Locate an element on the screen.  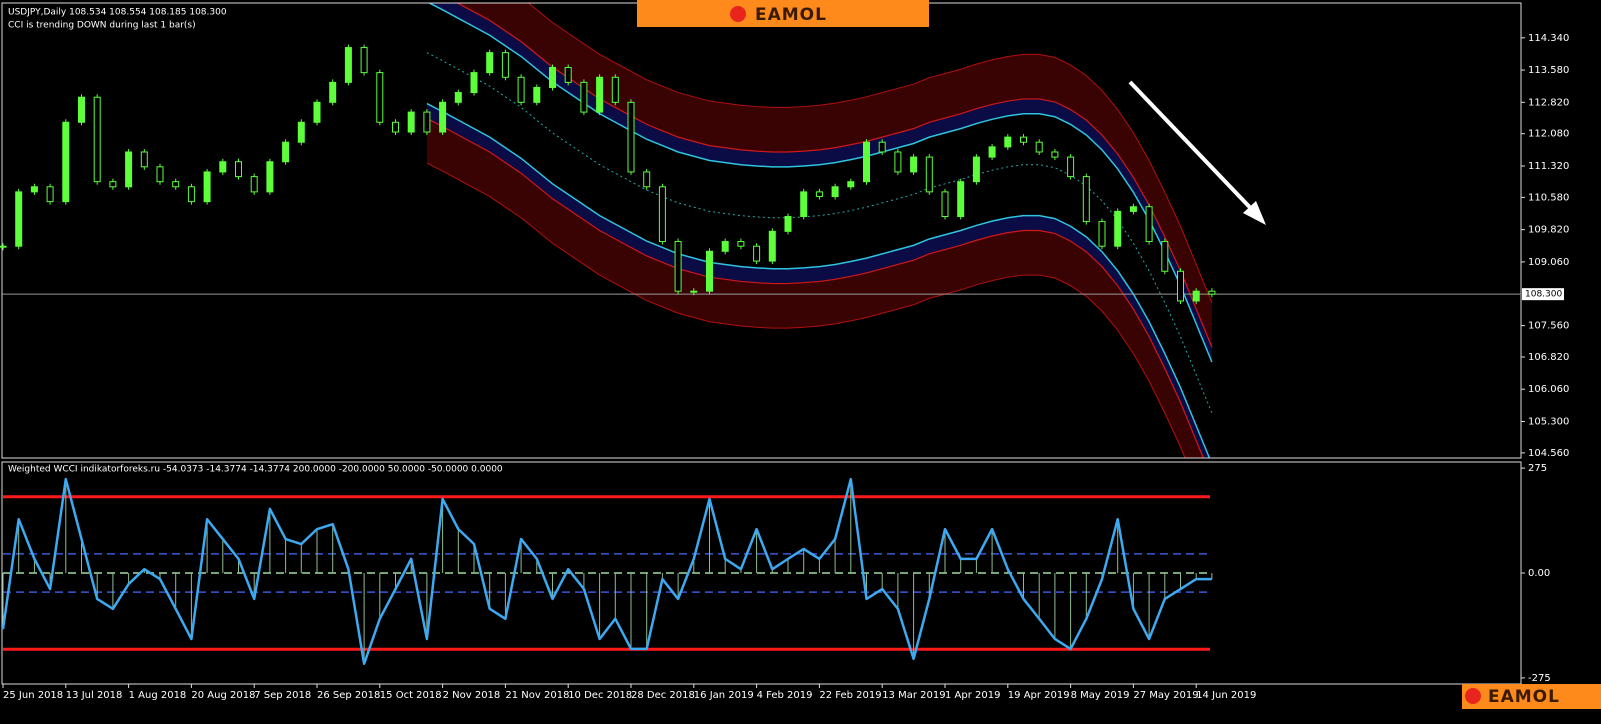
y-tick-label: 114.340 is located at coordinates (1548, 38).